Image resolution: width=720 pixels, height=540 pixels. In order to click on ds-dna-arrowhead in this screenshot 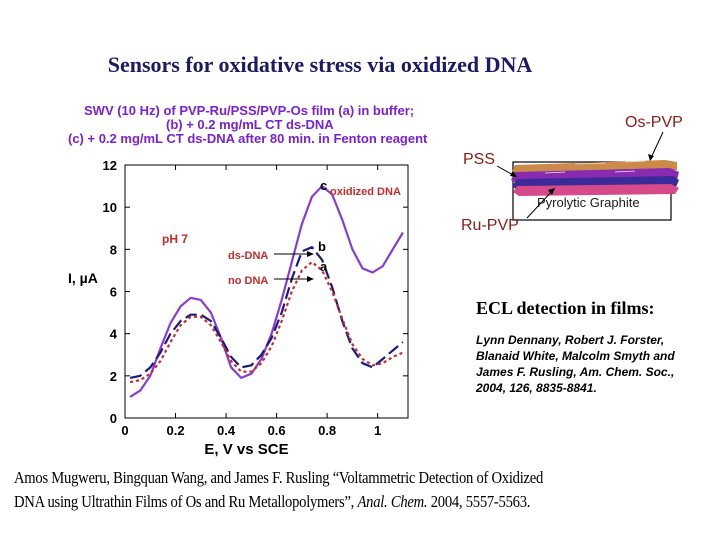, I will do `click(310, 254)`.